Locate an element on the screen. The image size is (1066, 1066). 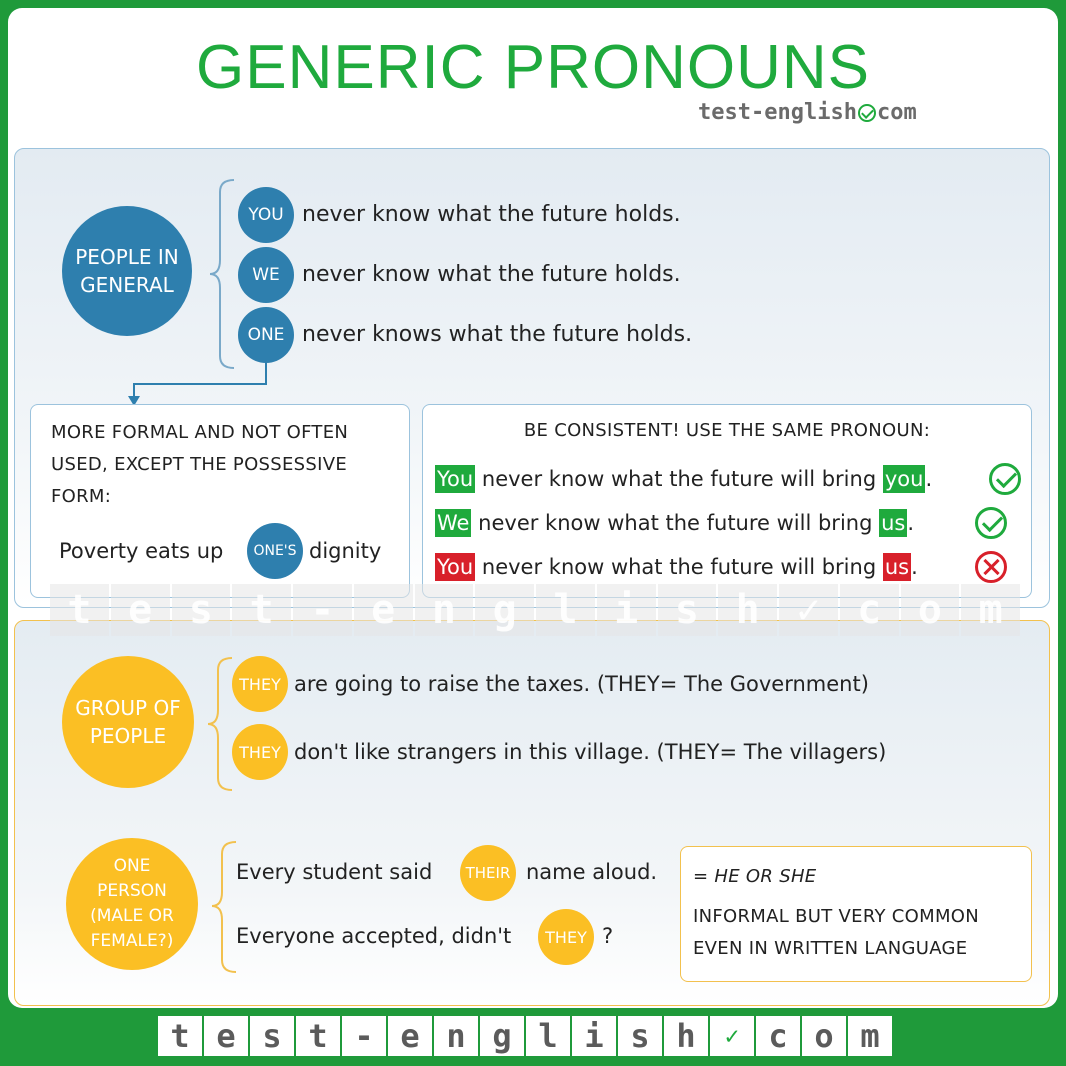
footer-check-icon: ✓ is located at coordinates (732, 1036).